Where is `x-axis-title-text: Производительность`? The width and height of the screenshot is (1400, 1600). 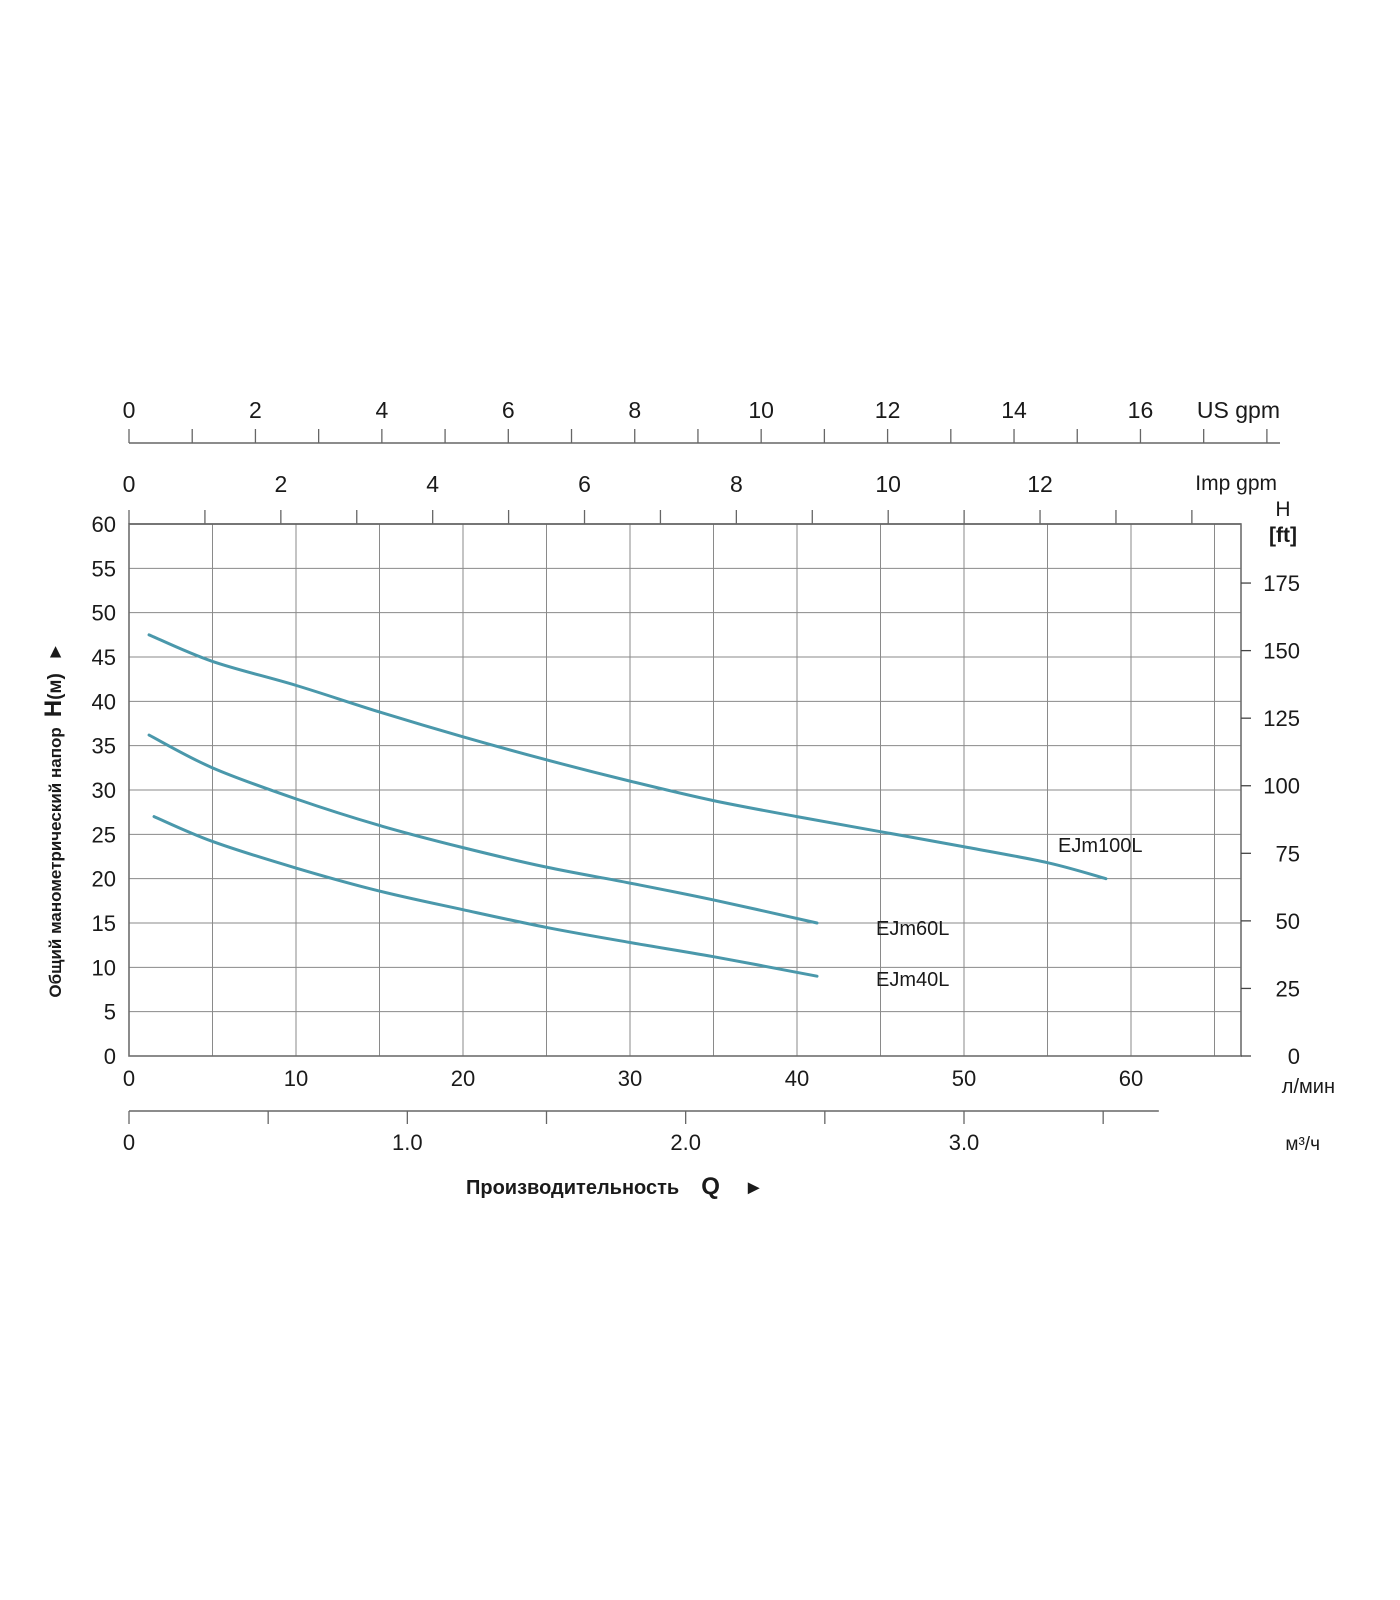
x-axis-title-text: Производительность is located at coordinates (572, 1188).